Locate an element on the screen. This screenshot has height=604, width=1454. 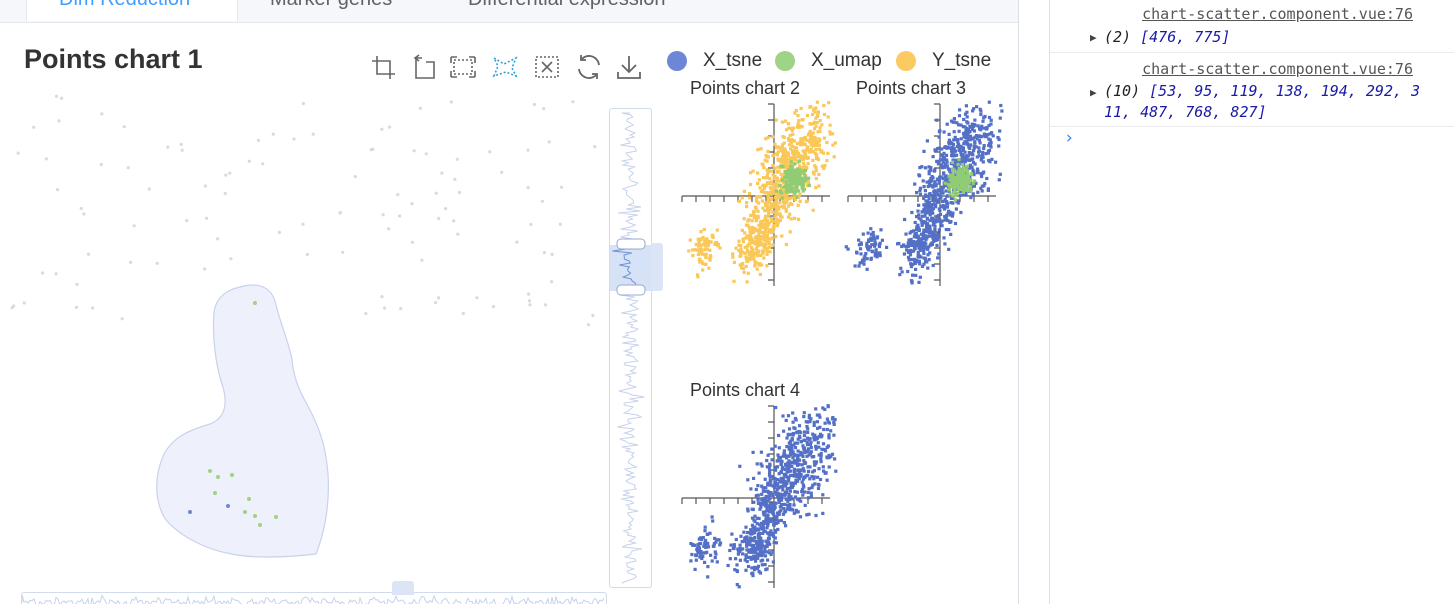
keep-selection-icon is located at coordinates (505, 67).